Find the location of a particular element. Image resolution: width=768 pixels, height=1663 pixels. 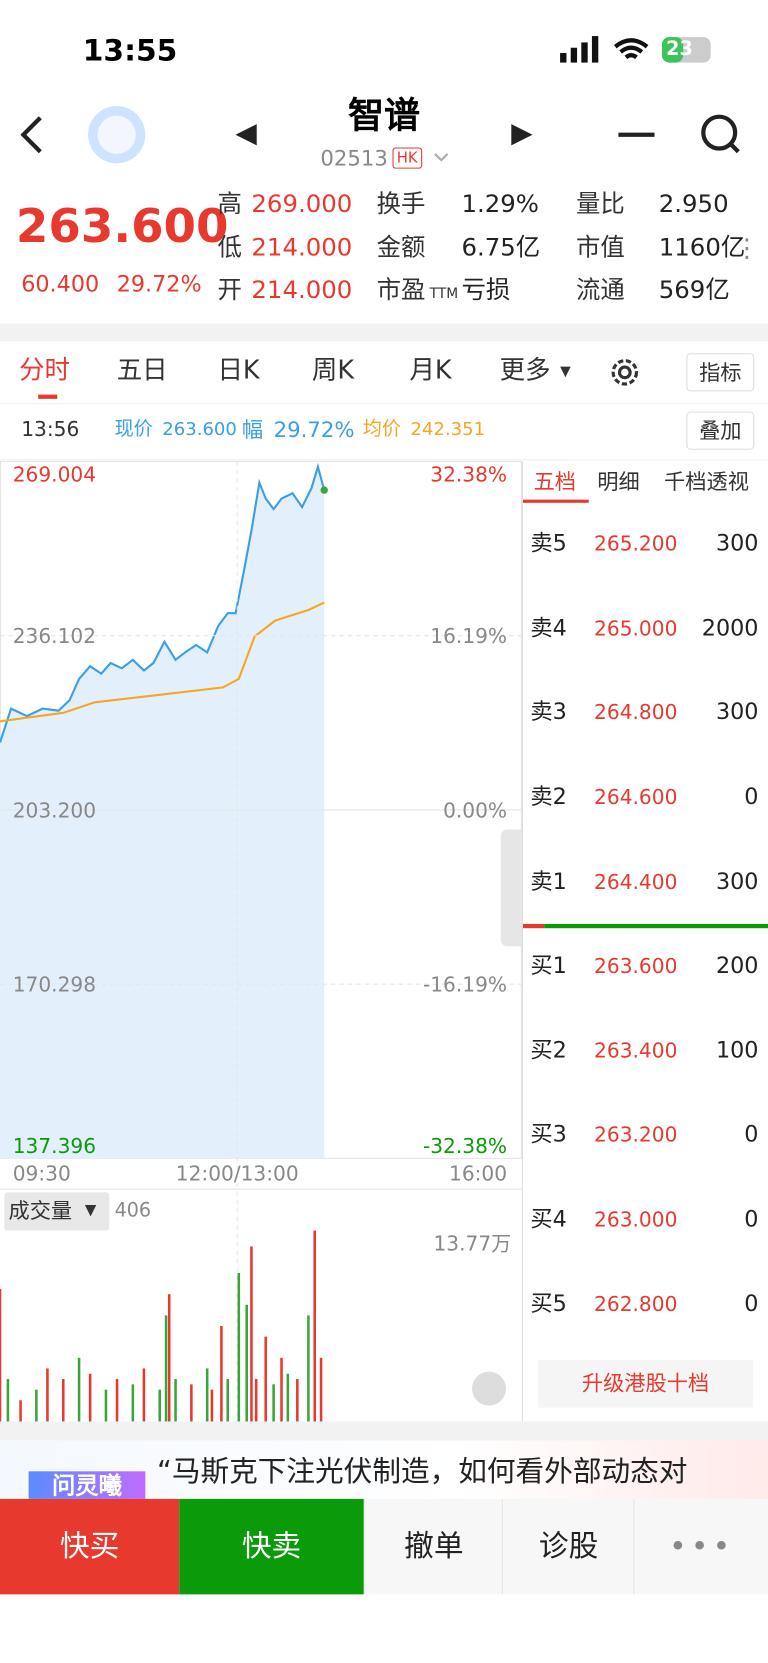

stat-label: 低 is located at coordinates (229, 248).